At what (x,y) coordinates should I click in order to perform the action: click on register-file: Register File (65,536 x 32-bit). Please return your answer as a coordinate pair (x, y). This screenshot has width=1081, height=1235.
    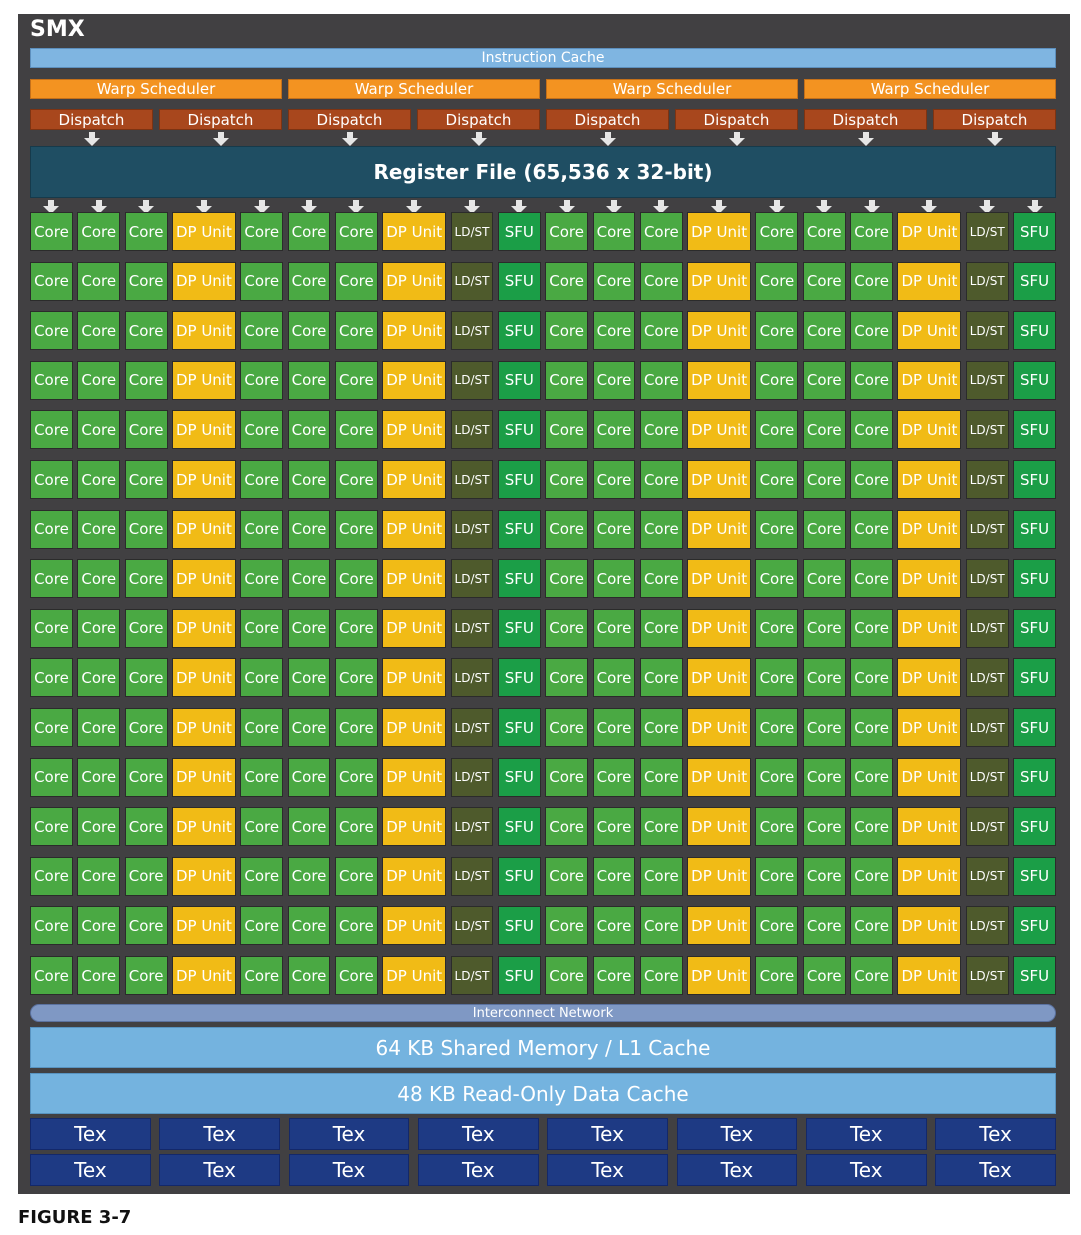
    Looking at the image, I should click on (543, 172).